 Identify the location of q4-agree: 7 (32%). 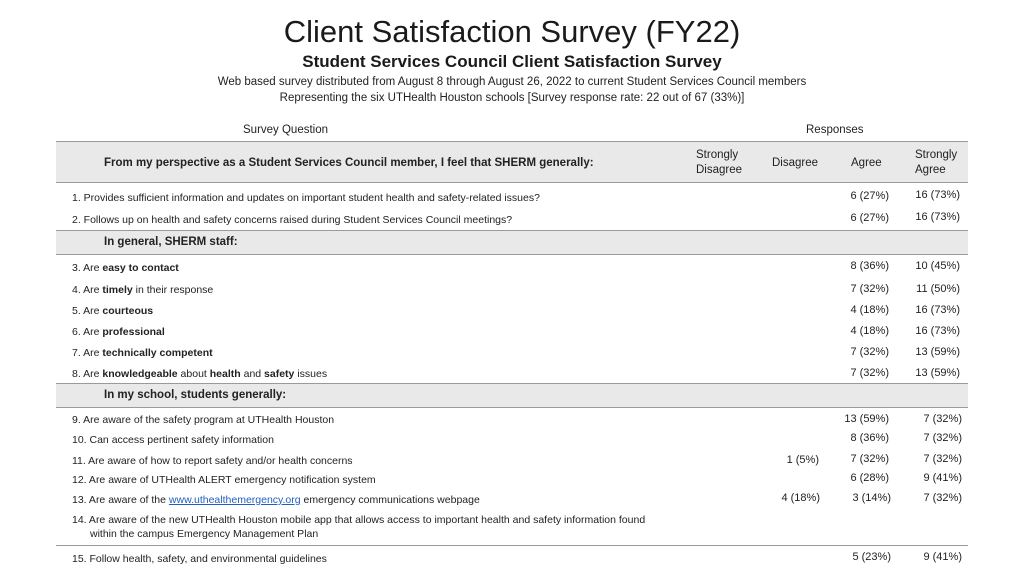
(869, 289).